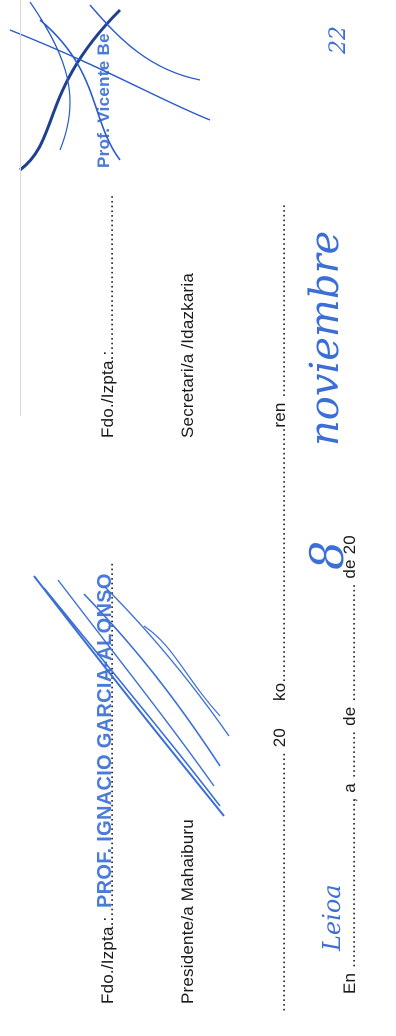 The width and height of the screenshot is (396, 1036). Describe the element at coordinates (188, 911) in the screenshot. I see `president-title: Presidente/a Mahaiburu` at that location.